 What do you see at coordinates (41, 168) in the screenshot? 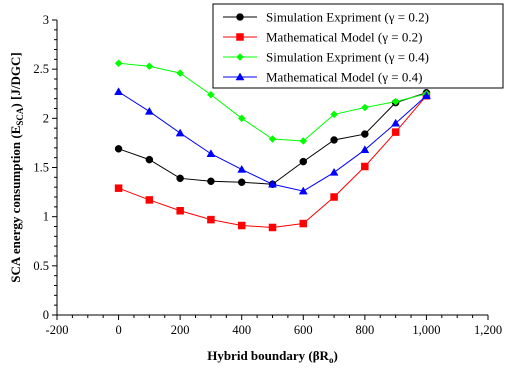
I see `y-tick-label: 1.5` at bounding box center [41, 168].